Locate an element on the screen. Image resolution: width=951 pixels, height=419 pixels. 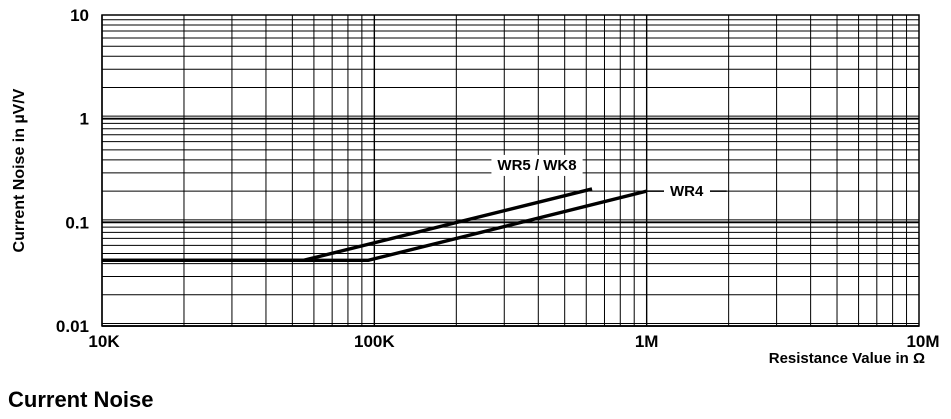
x-tick-label: 1M is located at coordinates (647, 341).